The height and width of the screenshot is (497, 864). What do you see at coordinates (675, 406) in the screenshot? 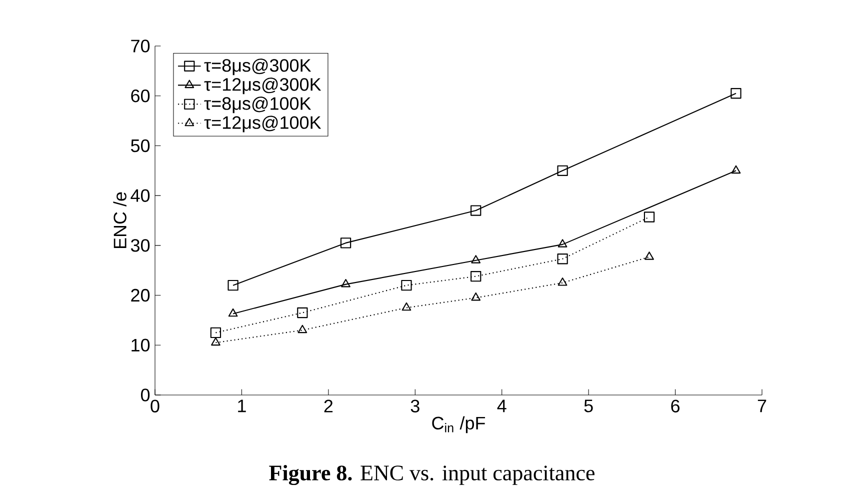
I see `x-tick-label: 6` at bounding box center [675, 406].